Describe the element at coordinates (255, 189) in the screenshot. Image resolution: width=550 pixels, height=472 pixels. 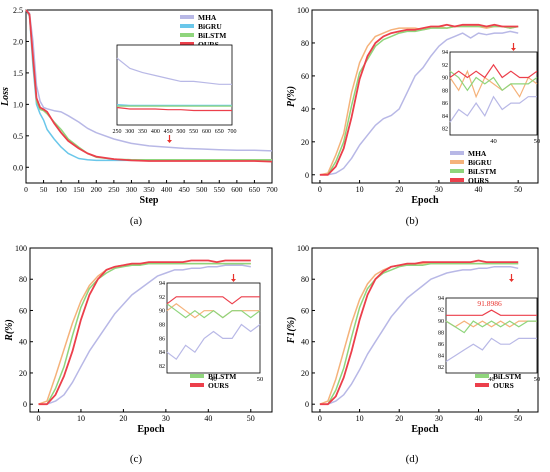
I see `x-tick-label: 650` at that location.